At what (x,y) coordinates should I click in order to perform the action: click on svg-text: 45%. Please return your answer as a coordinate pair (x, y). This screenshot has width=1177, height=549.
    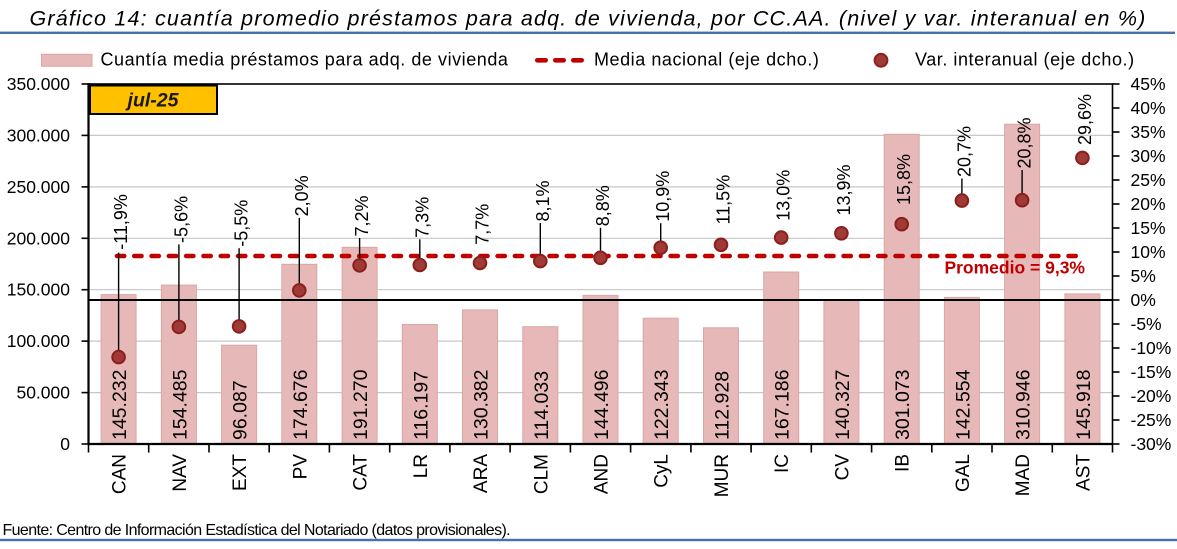
    Looking at the image, I should click on (1148, 84).